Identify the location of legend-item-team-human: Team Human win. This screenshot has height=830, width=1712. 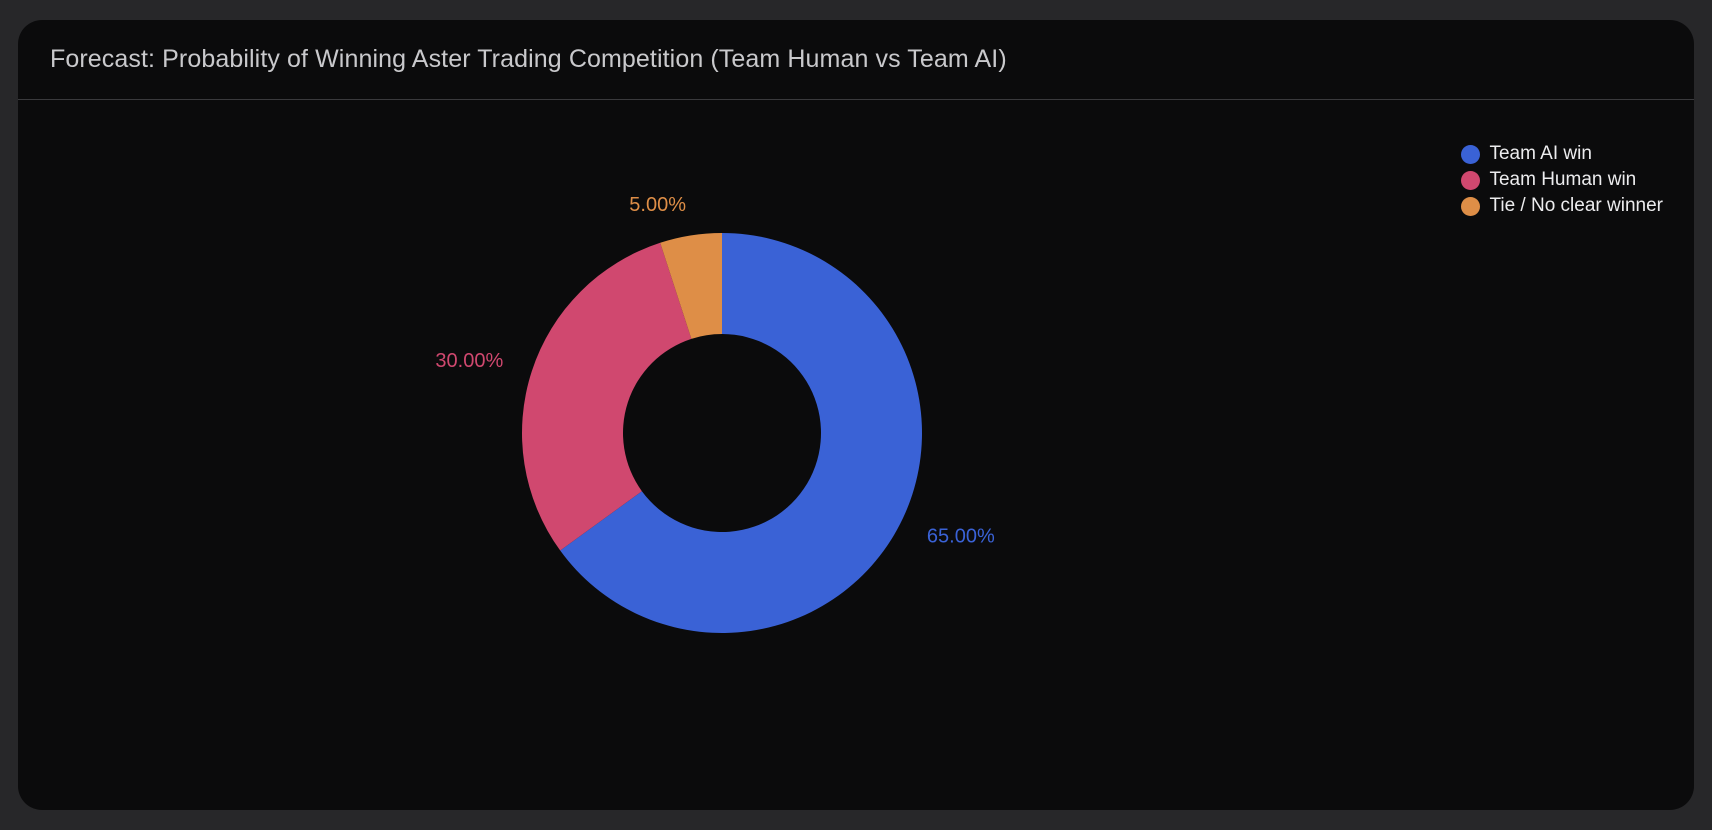
(1562, 180).